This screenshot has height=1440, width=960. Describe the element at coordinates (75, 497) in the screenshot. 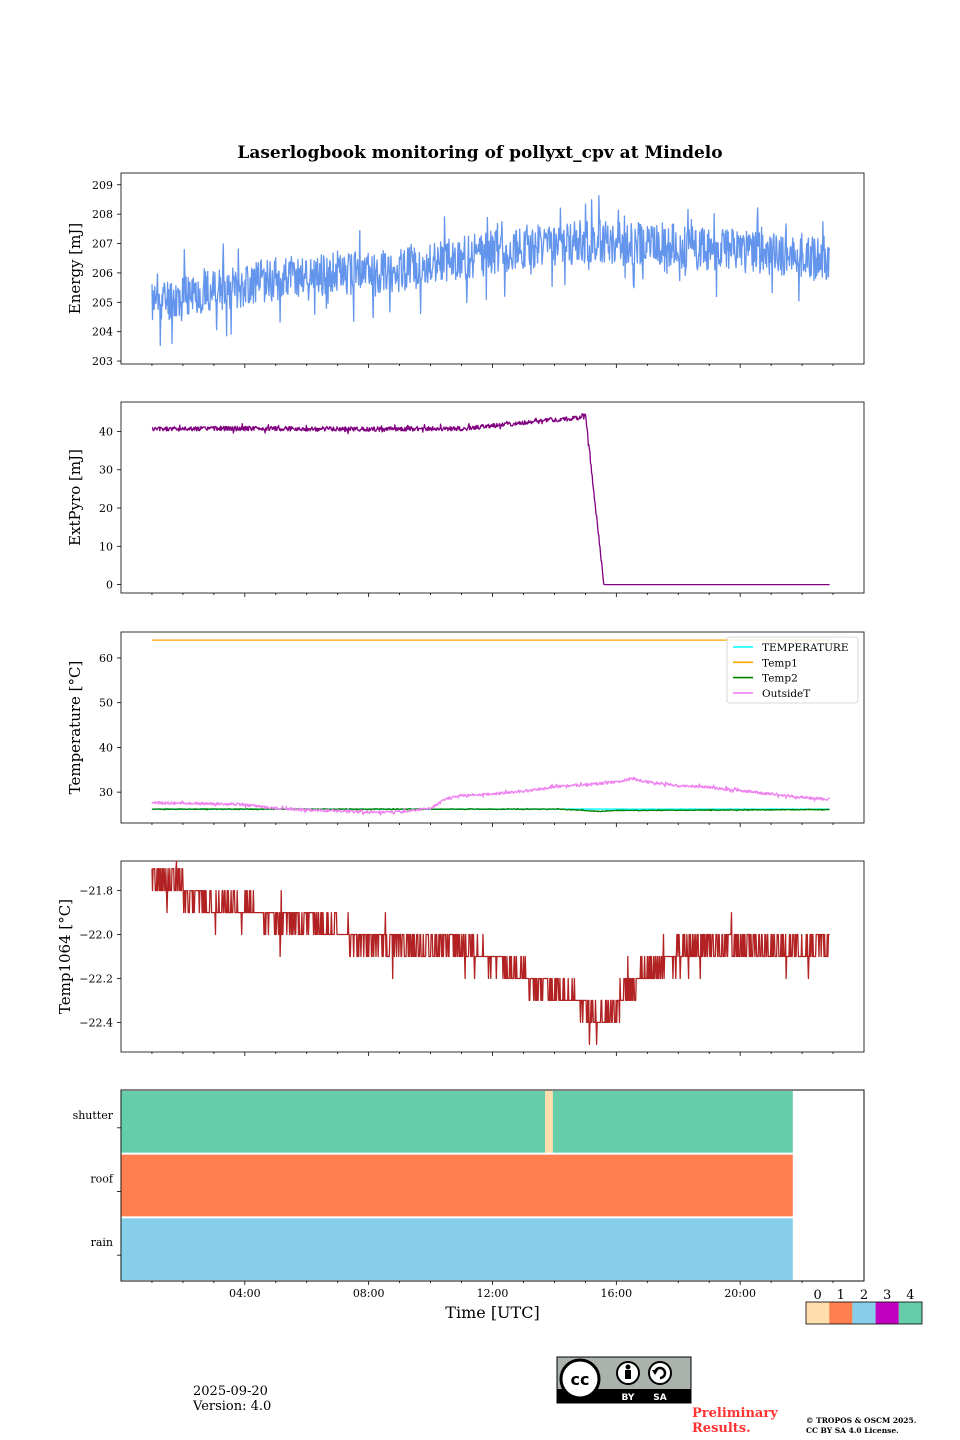

I see `y-axis-label: ExtPyro [mJ]` at that location.